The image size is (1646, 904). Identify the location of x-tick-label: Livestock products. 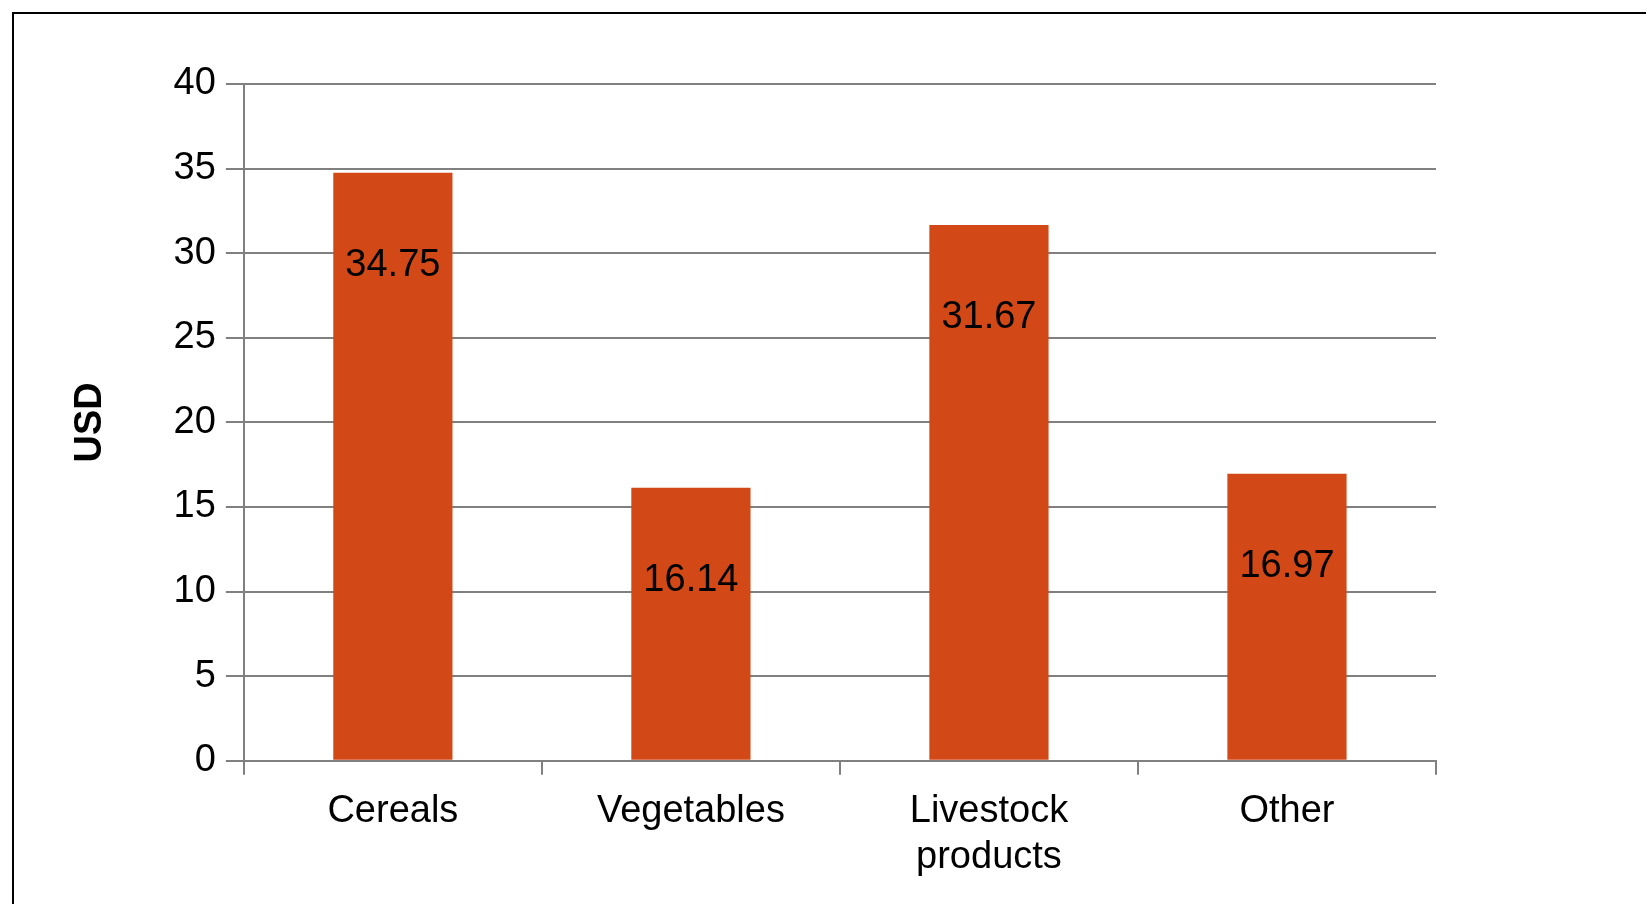
(989, 832).